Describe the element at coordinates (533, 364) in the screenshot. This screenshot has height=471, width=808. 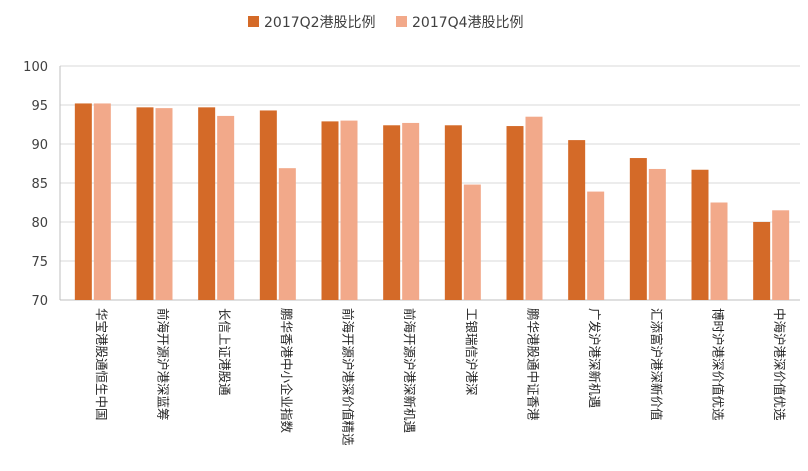
I see `x-tick-label: 鹏华港股通中证香港` at that location.